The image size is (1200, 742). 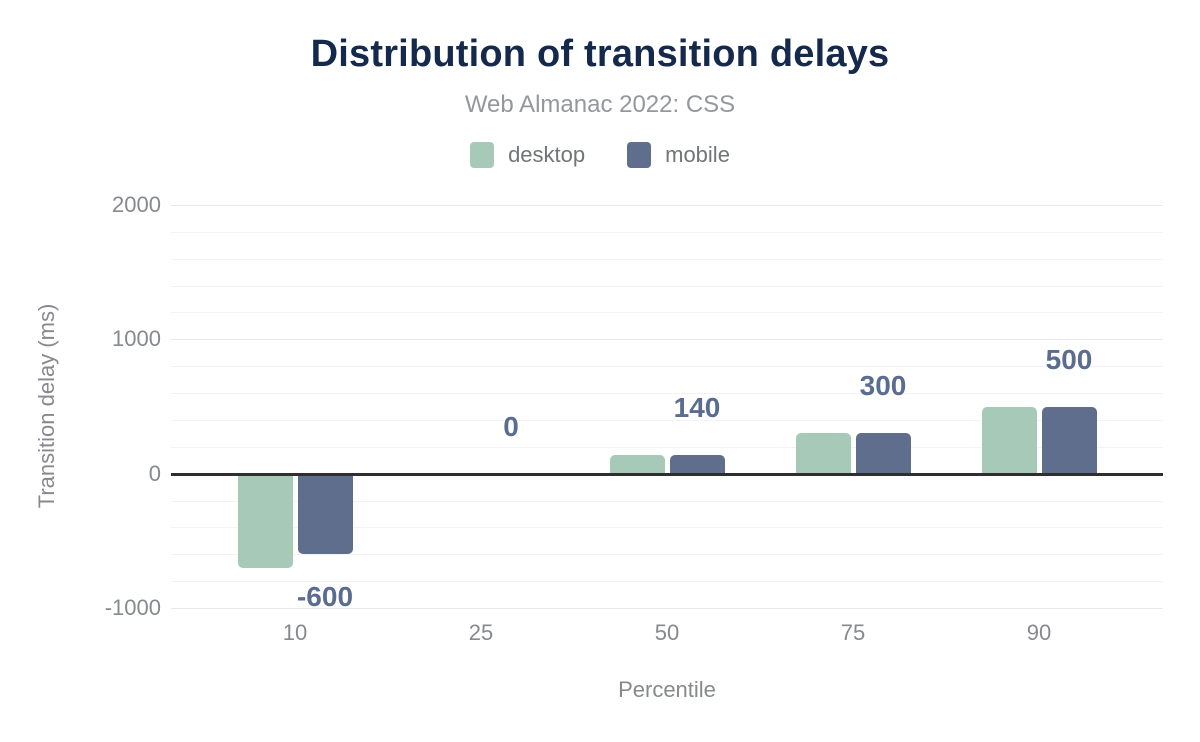 What do you see at coordinates (883, 453) in the screenshot?
I see `bar-mobile-p75` at bounding box center [883, 453].